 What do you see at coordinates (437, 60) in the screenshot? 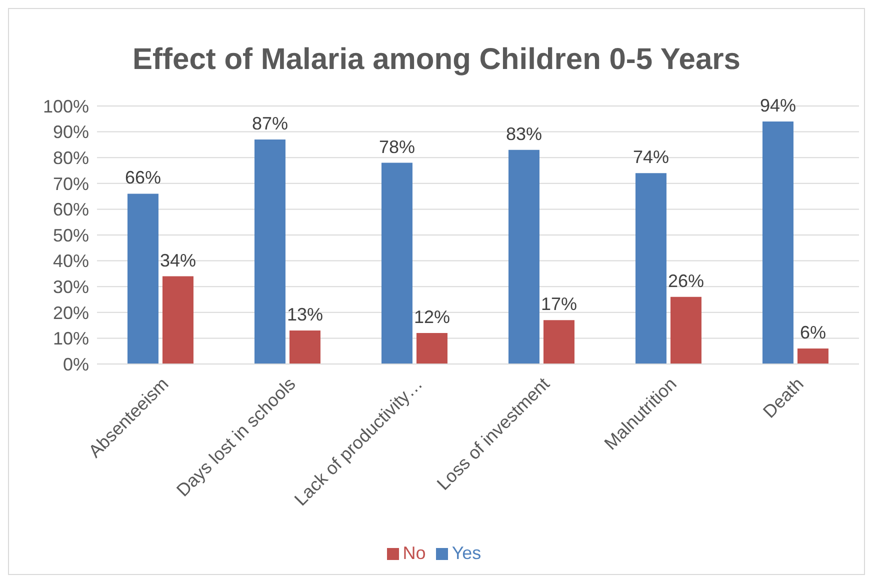
I see `chart-title: Effect of Malaria among Children 0-5 Years` at bounding box center [437, 60].